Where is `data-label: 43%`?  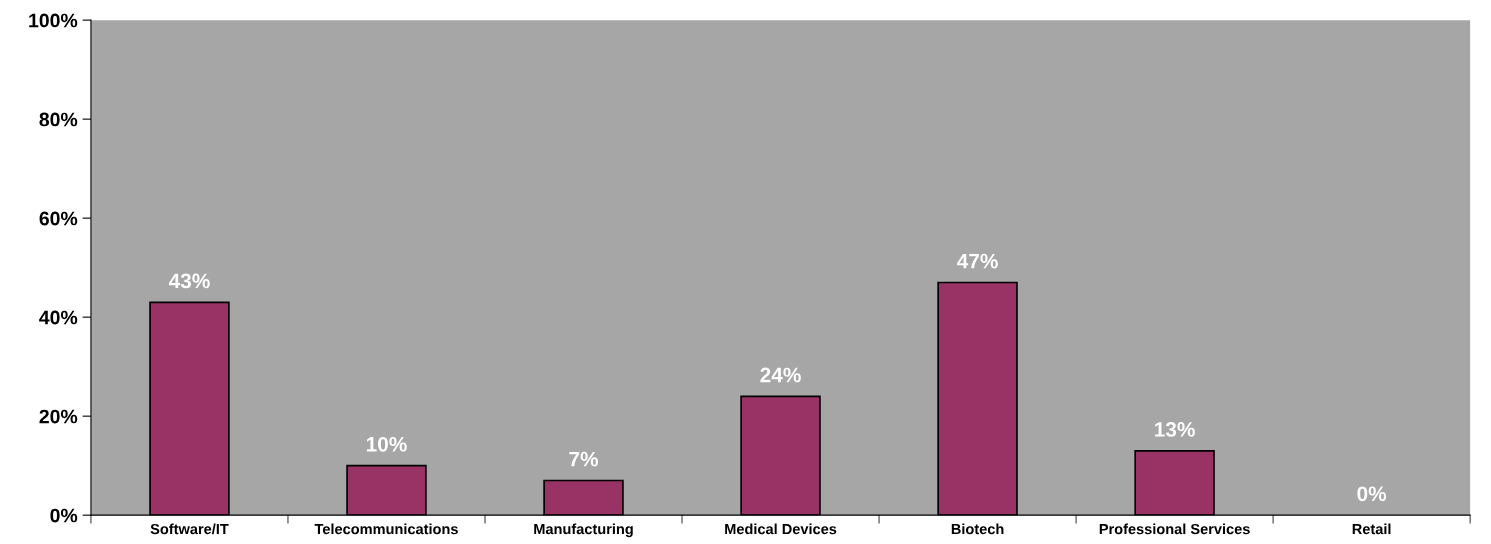
data-label: 43% is located at coordinates (189, 281).